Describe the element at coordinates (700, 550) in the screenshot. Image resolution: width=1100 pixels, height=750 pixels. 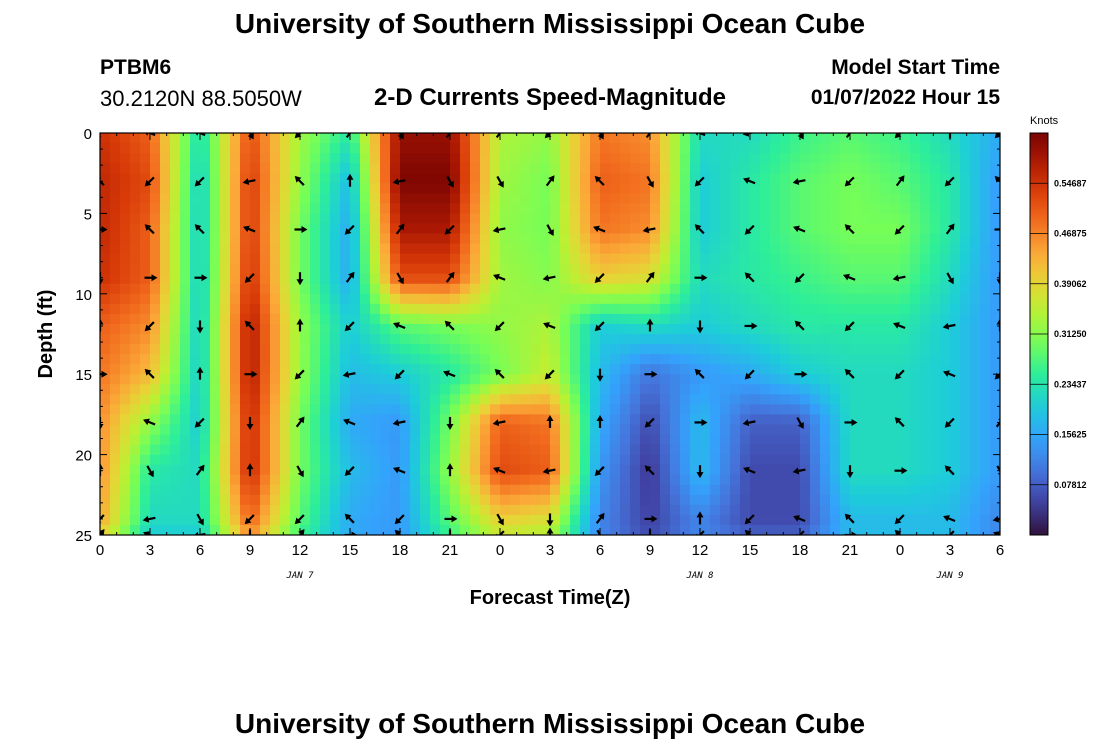
I see `x-tick-label: 12` at that location.